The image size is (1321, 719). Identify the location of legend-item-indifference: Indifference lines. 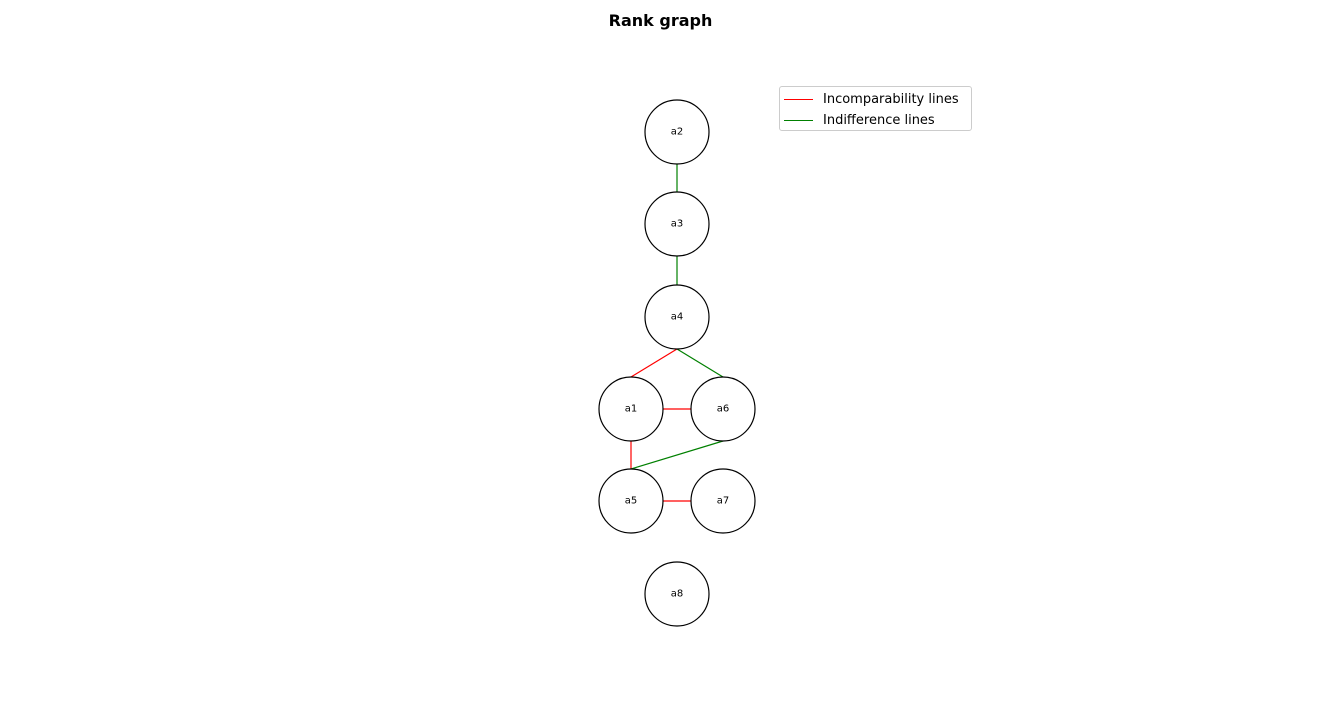
(859, 120).